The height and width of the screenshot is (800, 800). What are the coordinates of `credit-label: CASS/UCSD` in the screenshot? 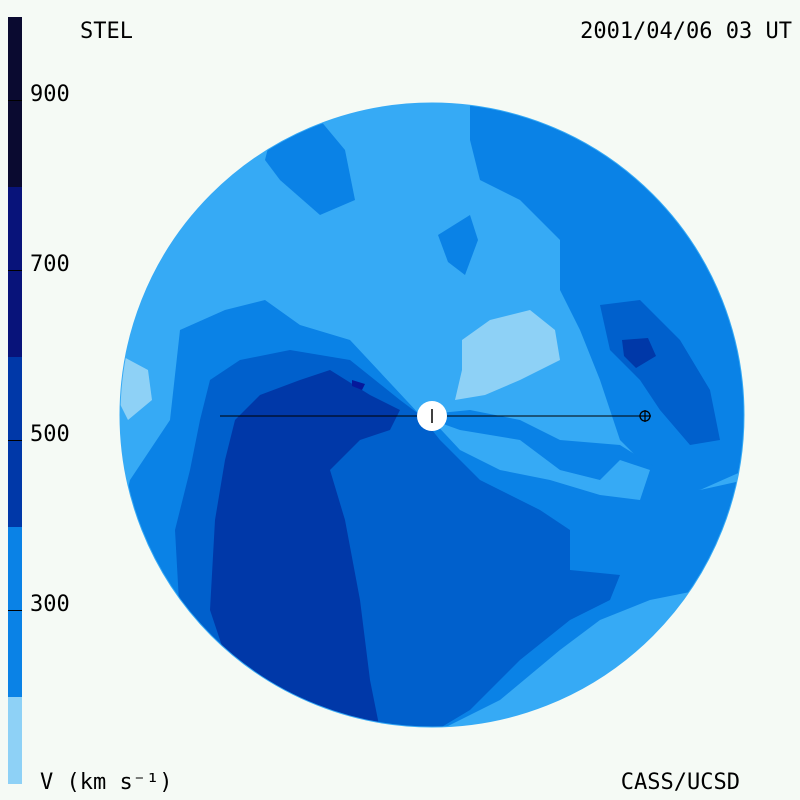 It's located at (680, 782).